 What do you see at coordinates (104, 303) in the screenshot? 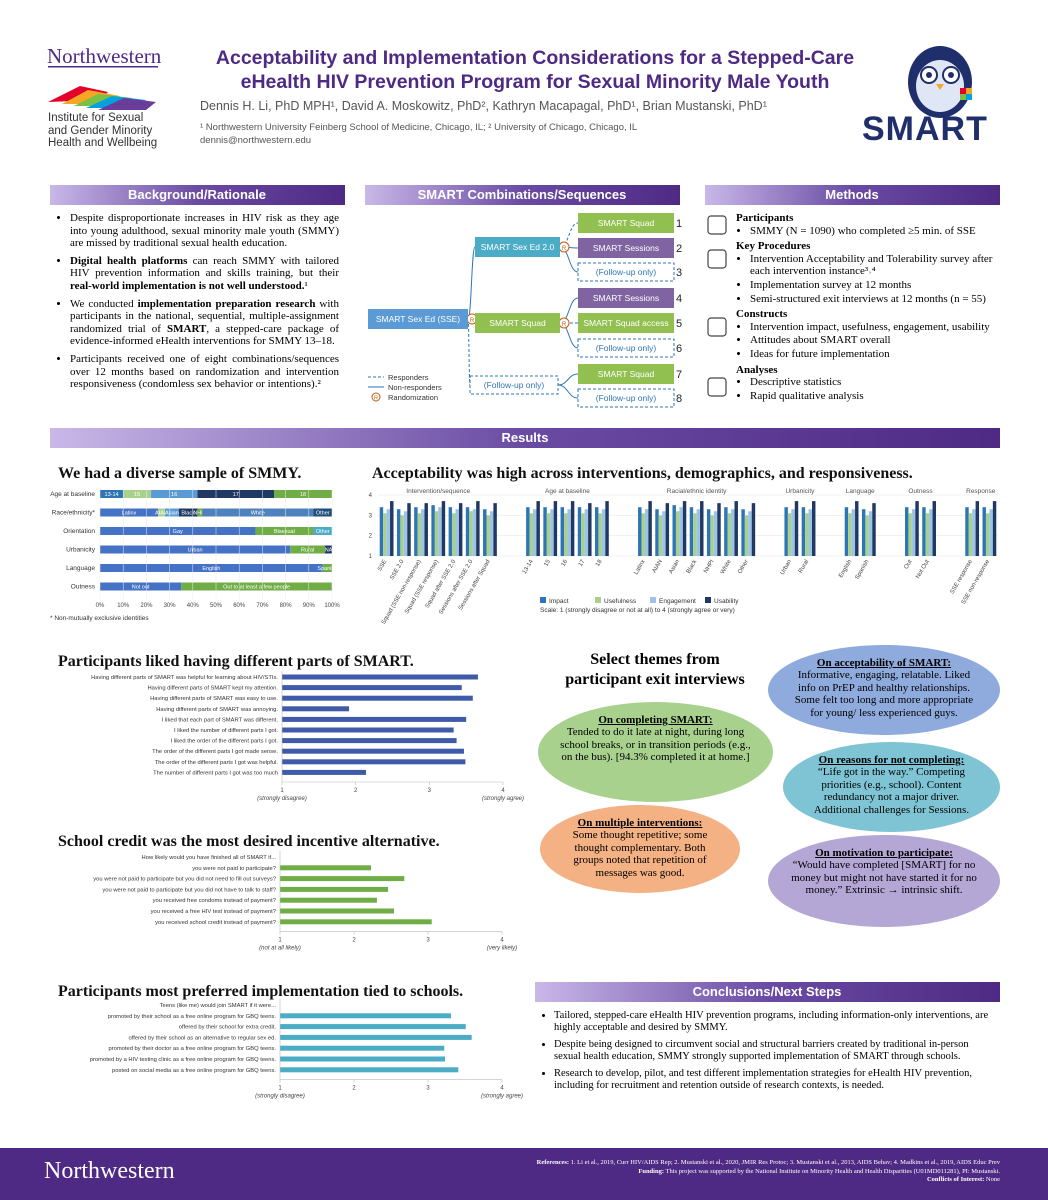
I see `bullet-text: We conducted` at bounding box center [104, 303].